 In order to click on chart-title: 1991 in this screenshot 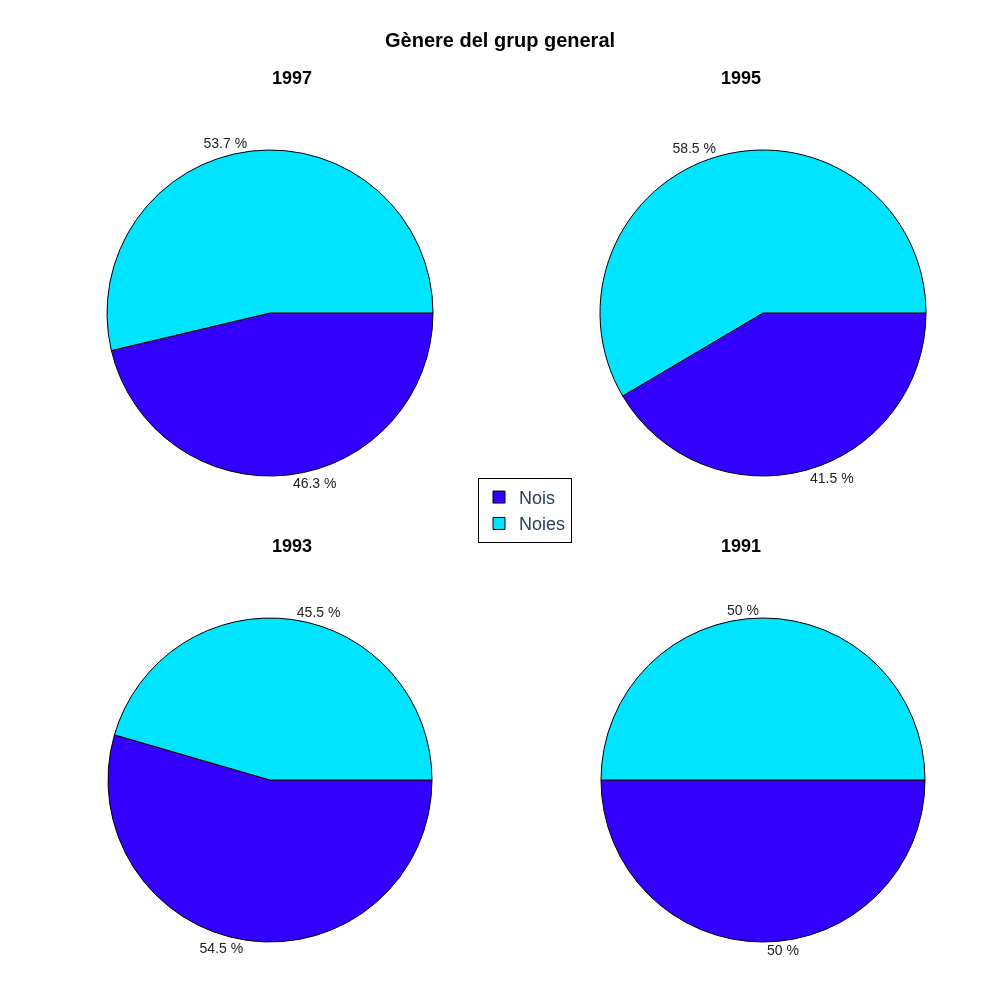, I will do `click(741, 546)`.